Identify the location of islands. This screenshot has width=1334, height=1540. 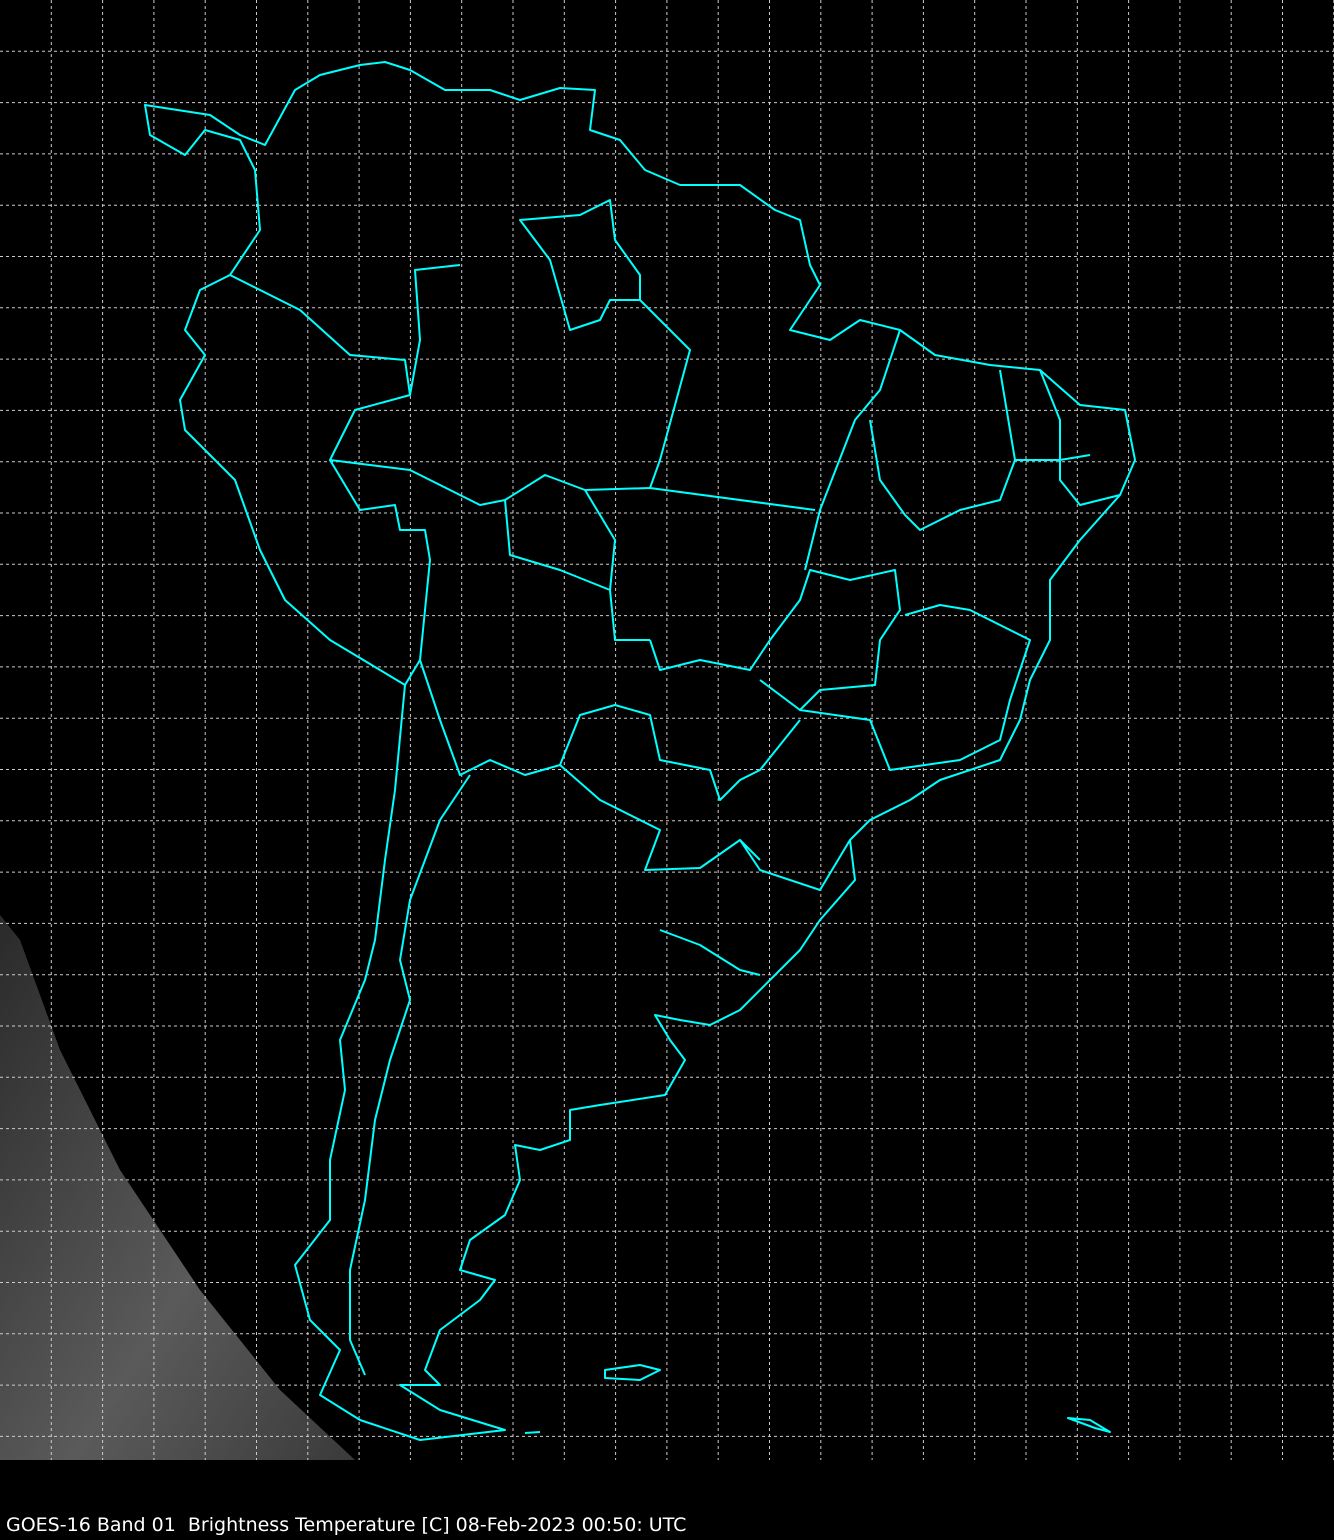
(817, 1399).